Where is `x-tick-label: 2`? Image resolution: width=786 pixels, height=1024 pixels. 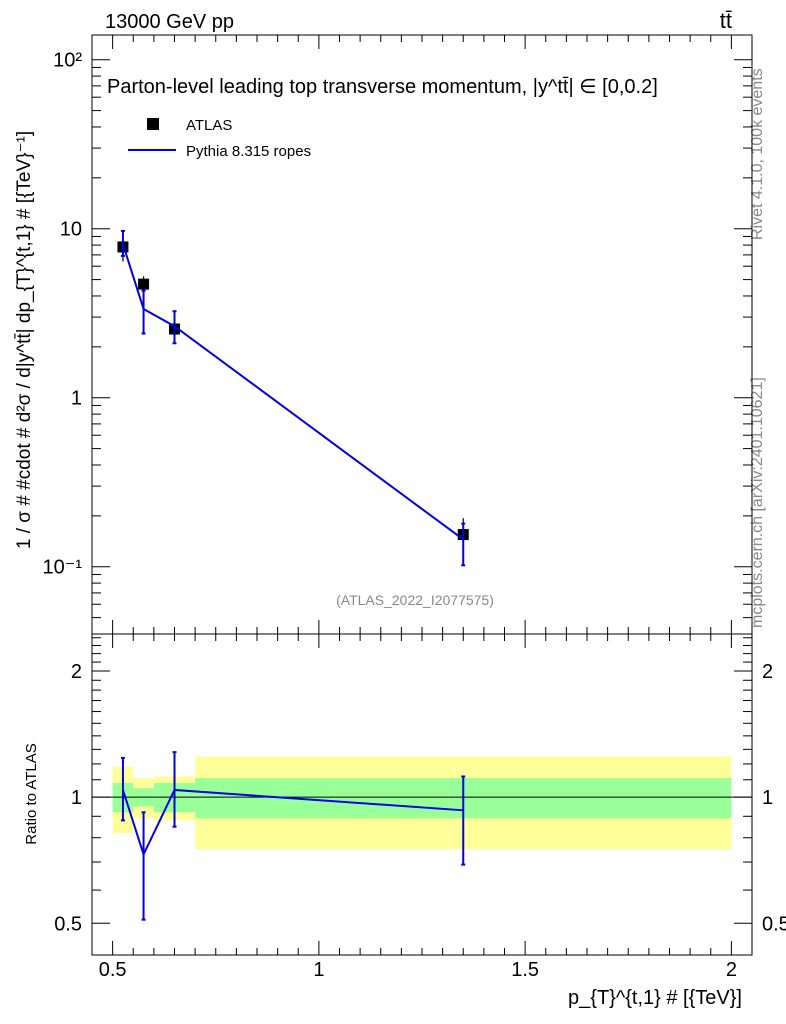
x-tick-label: 2 is located at coordinates (731, 970).